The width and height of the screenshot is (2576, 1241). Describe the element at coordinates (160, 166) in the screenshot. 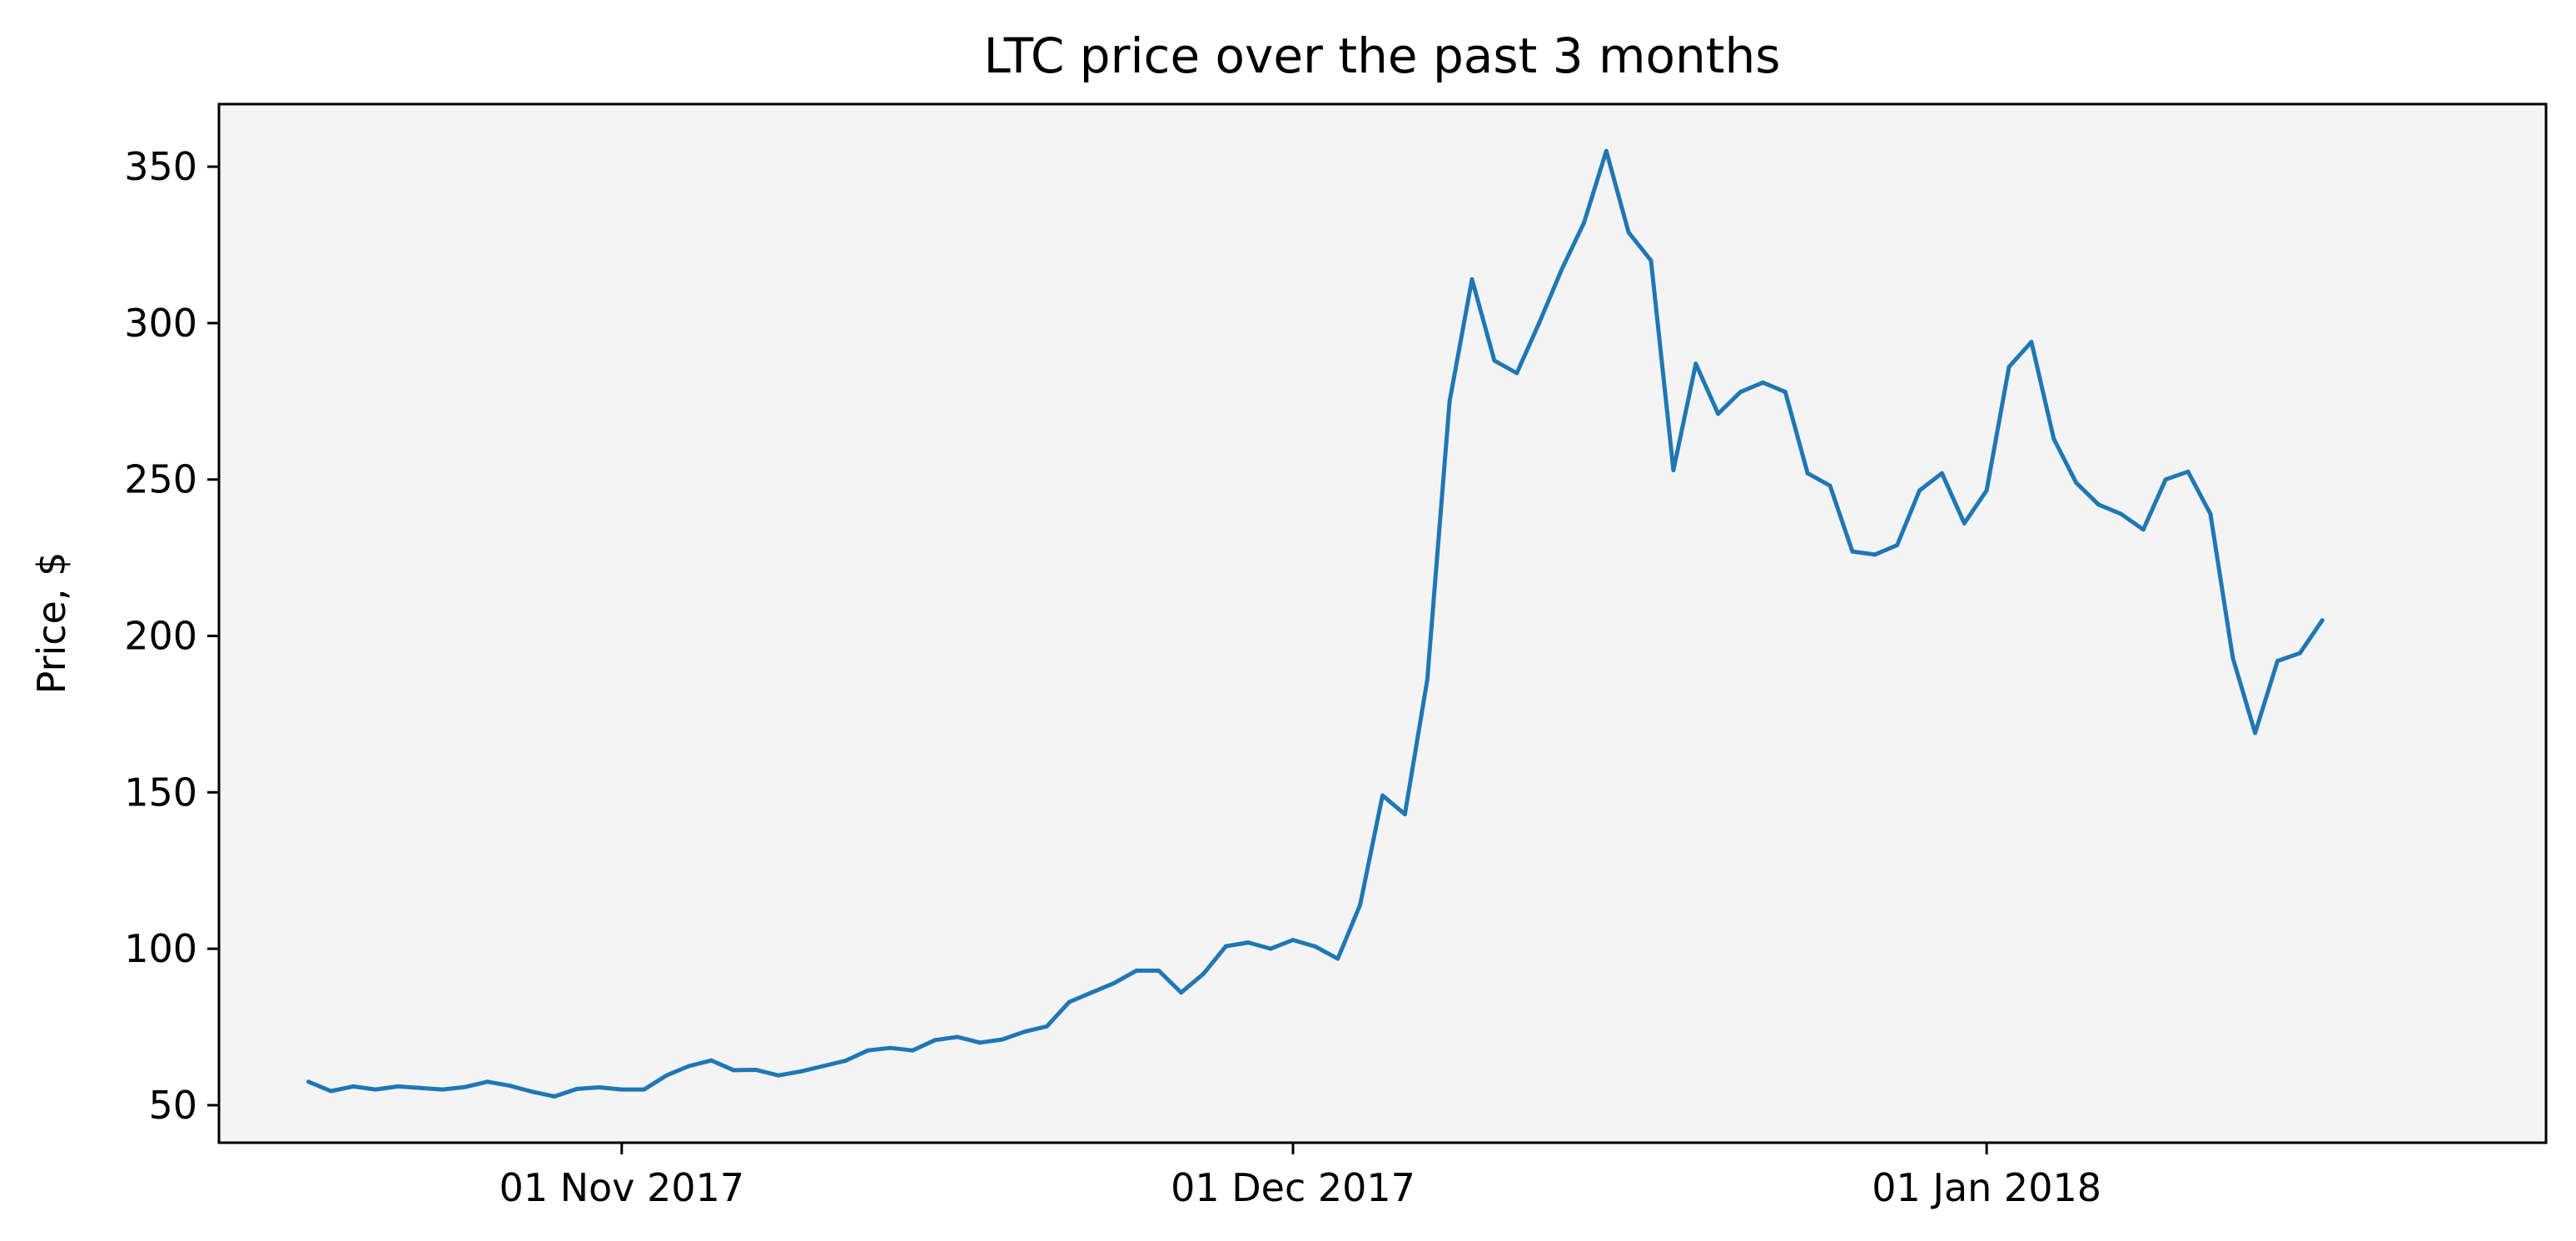

I see `y-tick-label: 350` at that location.